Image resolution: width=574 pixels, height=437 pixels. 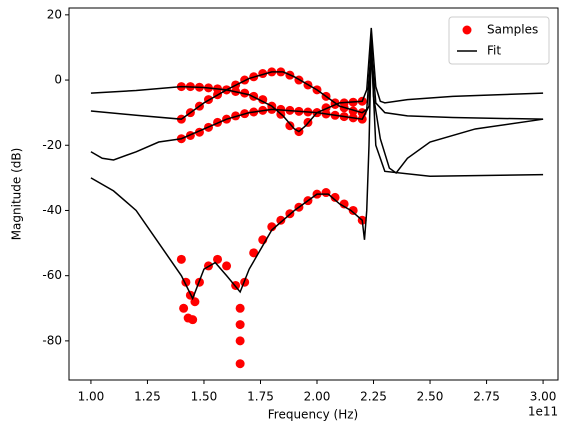 I want to click on x-tick-label: 1.25, so click(x=147, y=397).